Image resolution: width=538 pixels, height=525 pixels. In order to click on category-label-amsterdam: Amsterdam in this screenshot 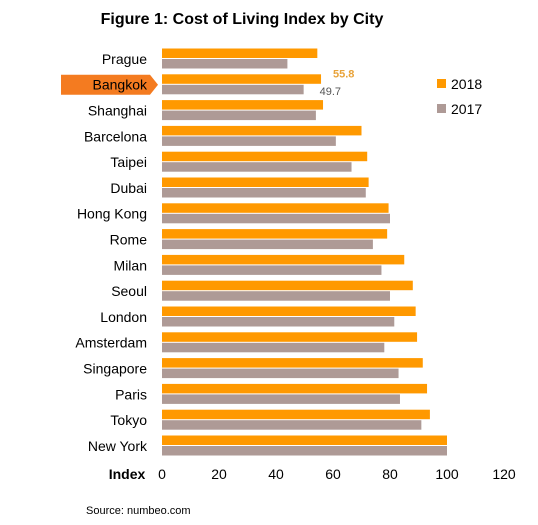, I will do `click(111, 343)`.